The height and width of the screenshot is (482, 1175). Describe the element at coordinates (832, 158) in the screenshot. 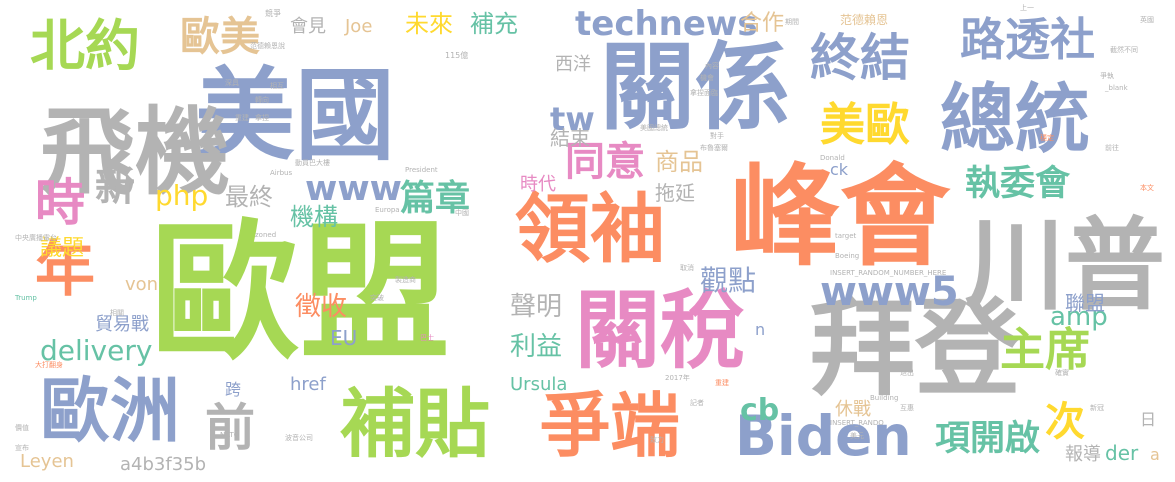

I see `cloud-word: Donald` at that location.